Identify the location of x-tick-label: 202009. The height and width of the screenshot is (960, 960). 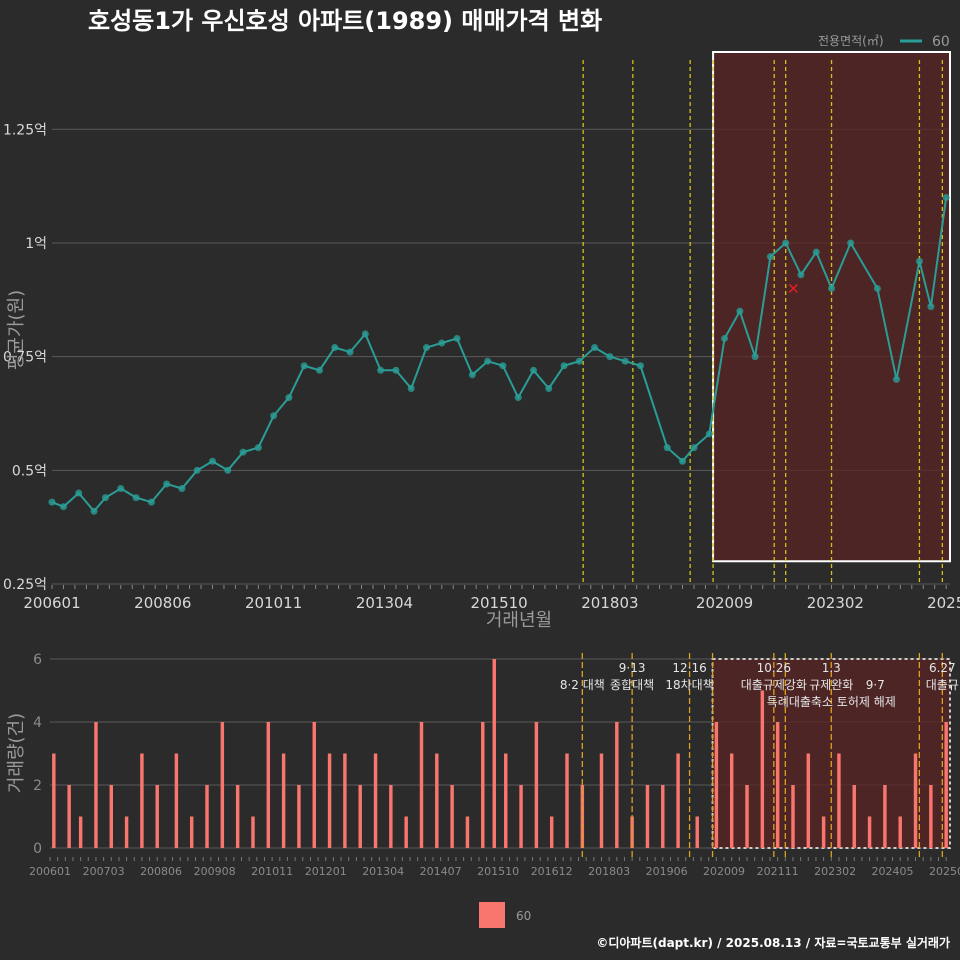
(724, 603).